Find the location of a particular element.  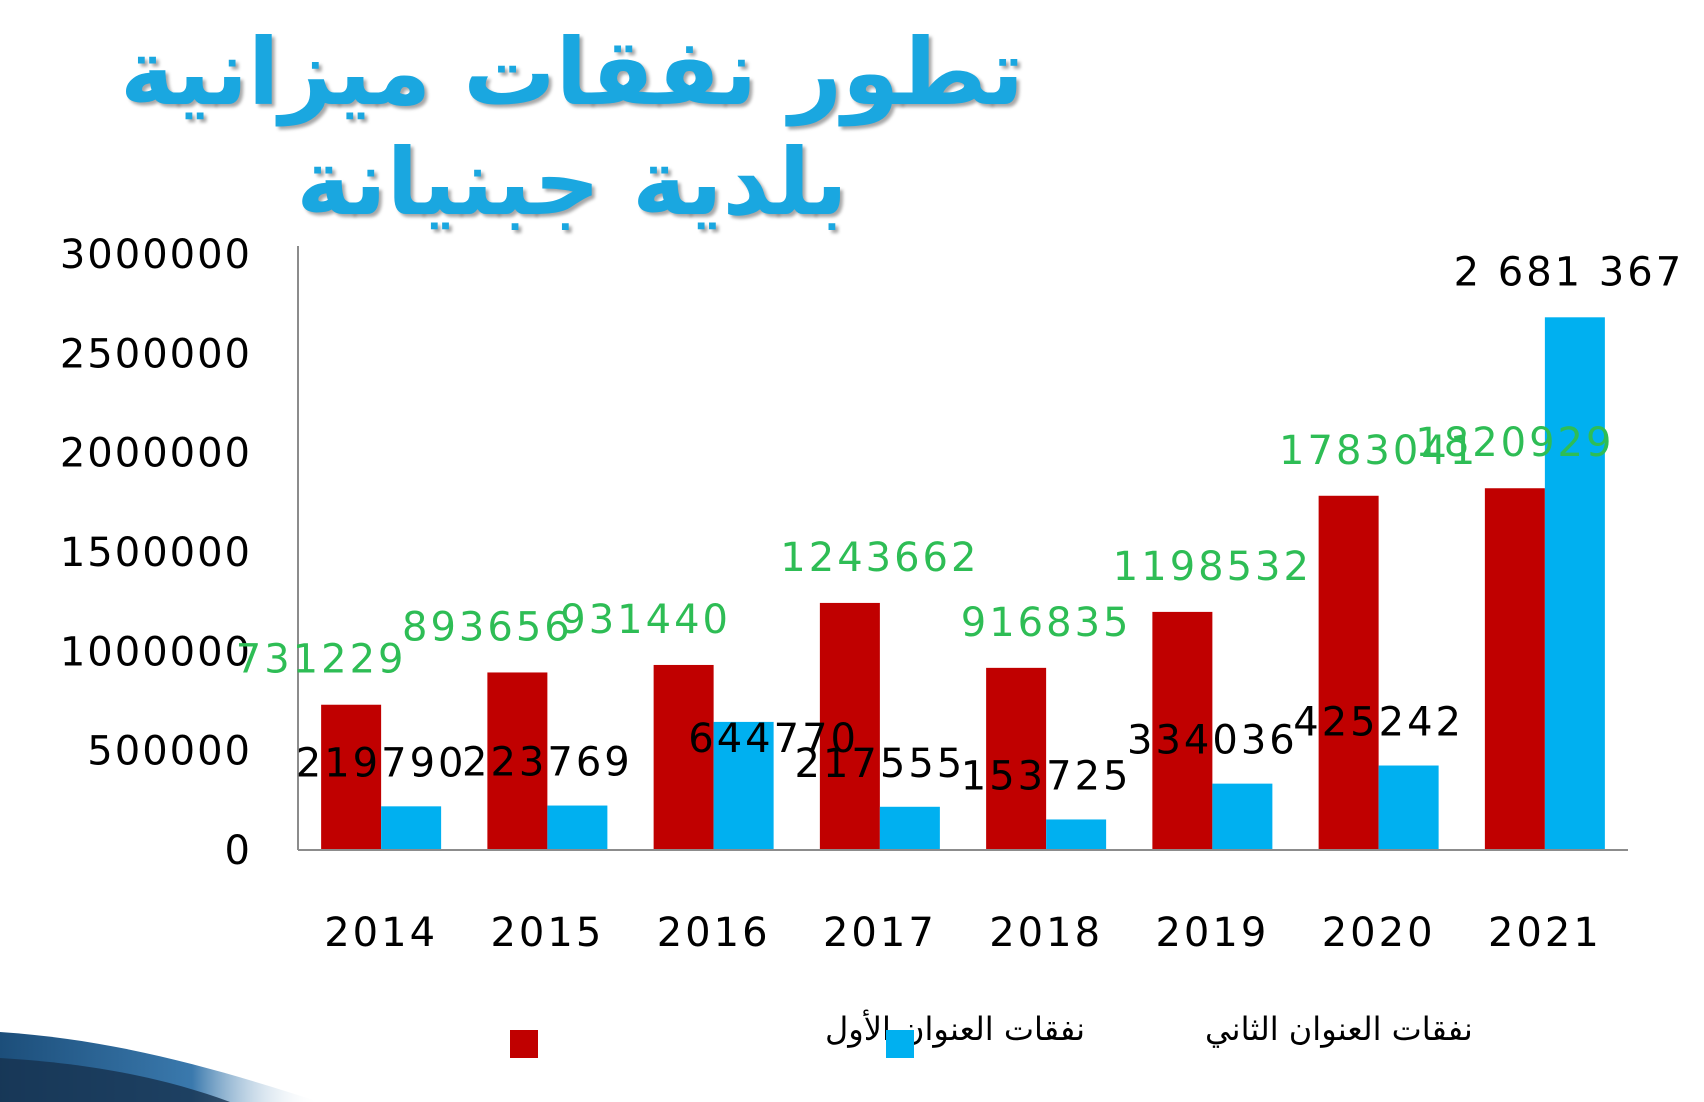

bar-series2-2017 is located at coordinates (909, 828).